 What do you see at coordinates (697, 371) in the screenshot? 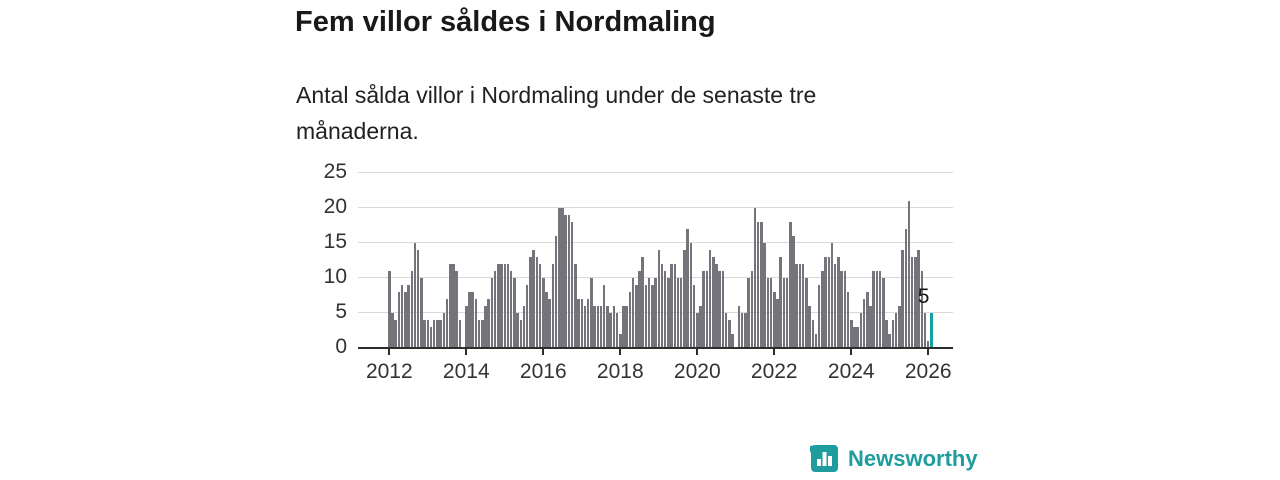
I see `x-axis-tick-label: 2020` at bounding box center [697, 371].